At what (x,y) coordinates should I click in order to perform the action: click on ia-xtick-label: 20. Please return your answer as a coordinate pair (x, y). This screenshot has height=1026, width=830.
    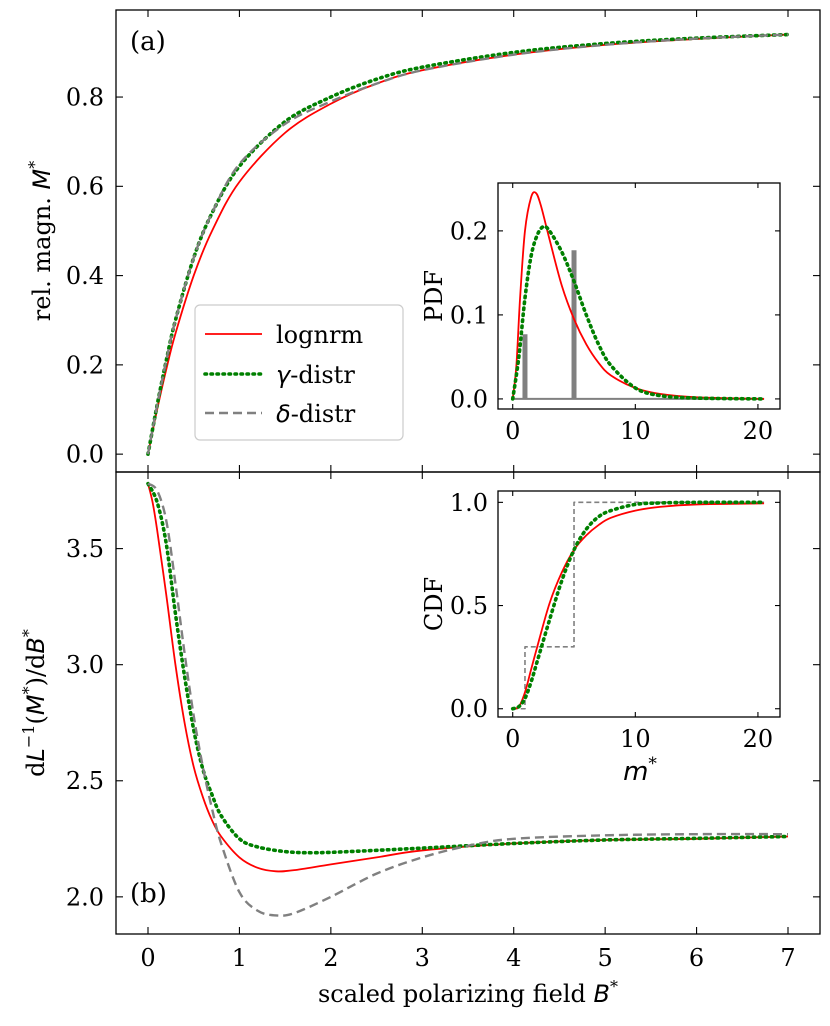
    Looking at the image, I should click on (758, 431).